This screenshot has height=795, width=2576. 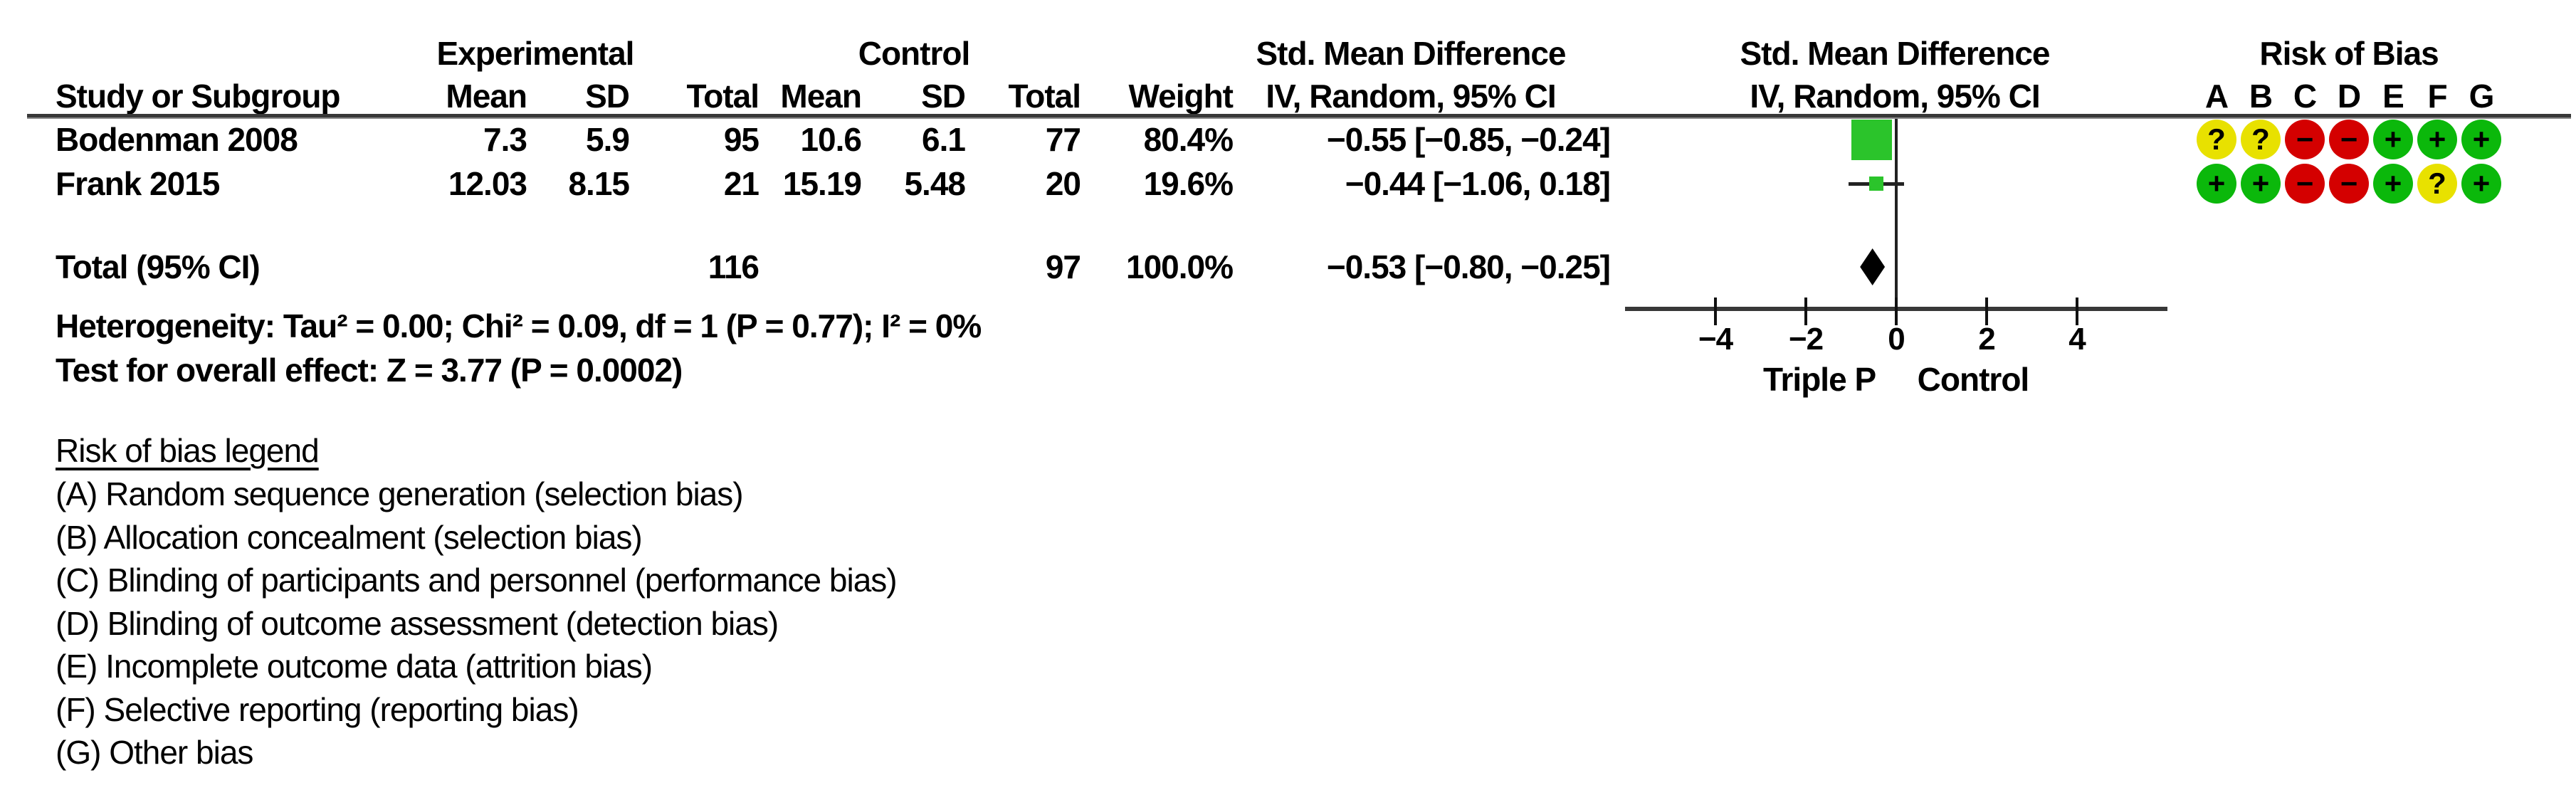 I want to click on col-header-exp-sd: SD, so click(x=607, y=96).